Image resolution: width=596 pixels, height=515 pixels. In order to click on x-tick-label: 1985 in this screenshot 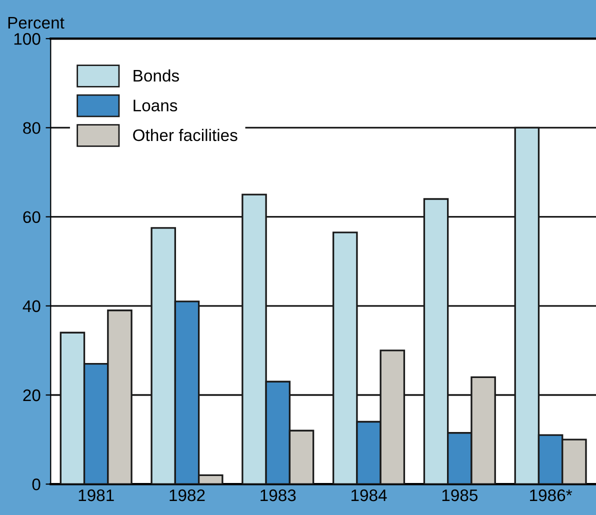, I will do `click(460, 495)`.